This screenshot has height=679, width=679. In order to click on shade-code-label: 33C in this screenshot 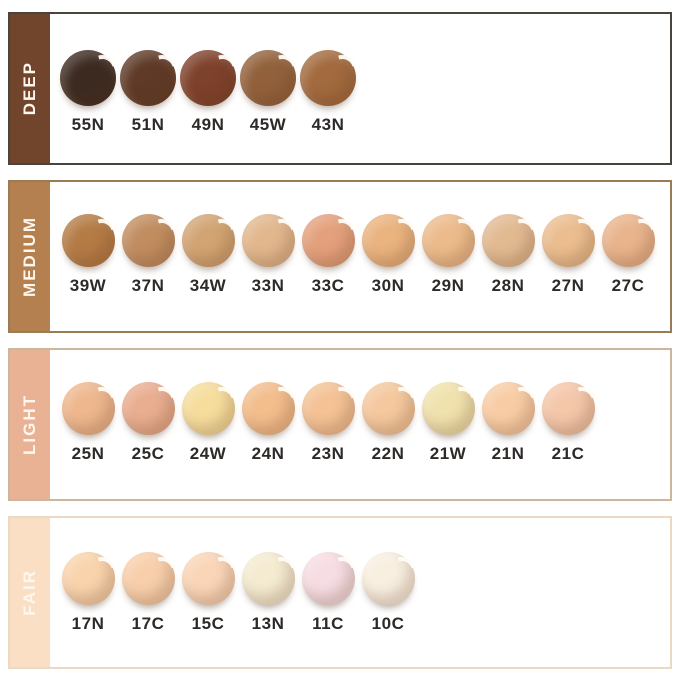, I will do `click(328, 285)`.